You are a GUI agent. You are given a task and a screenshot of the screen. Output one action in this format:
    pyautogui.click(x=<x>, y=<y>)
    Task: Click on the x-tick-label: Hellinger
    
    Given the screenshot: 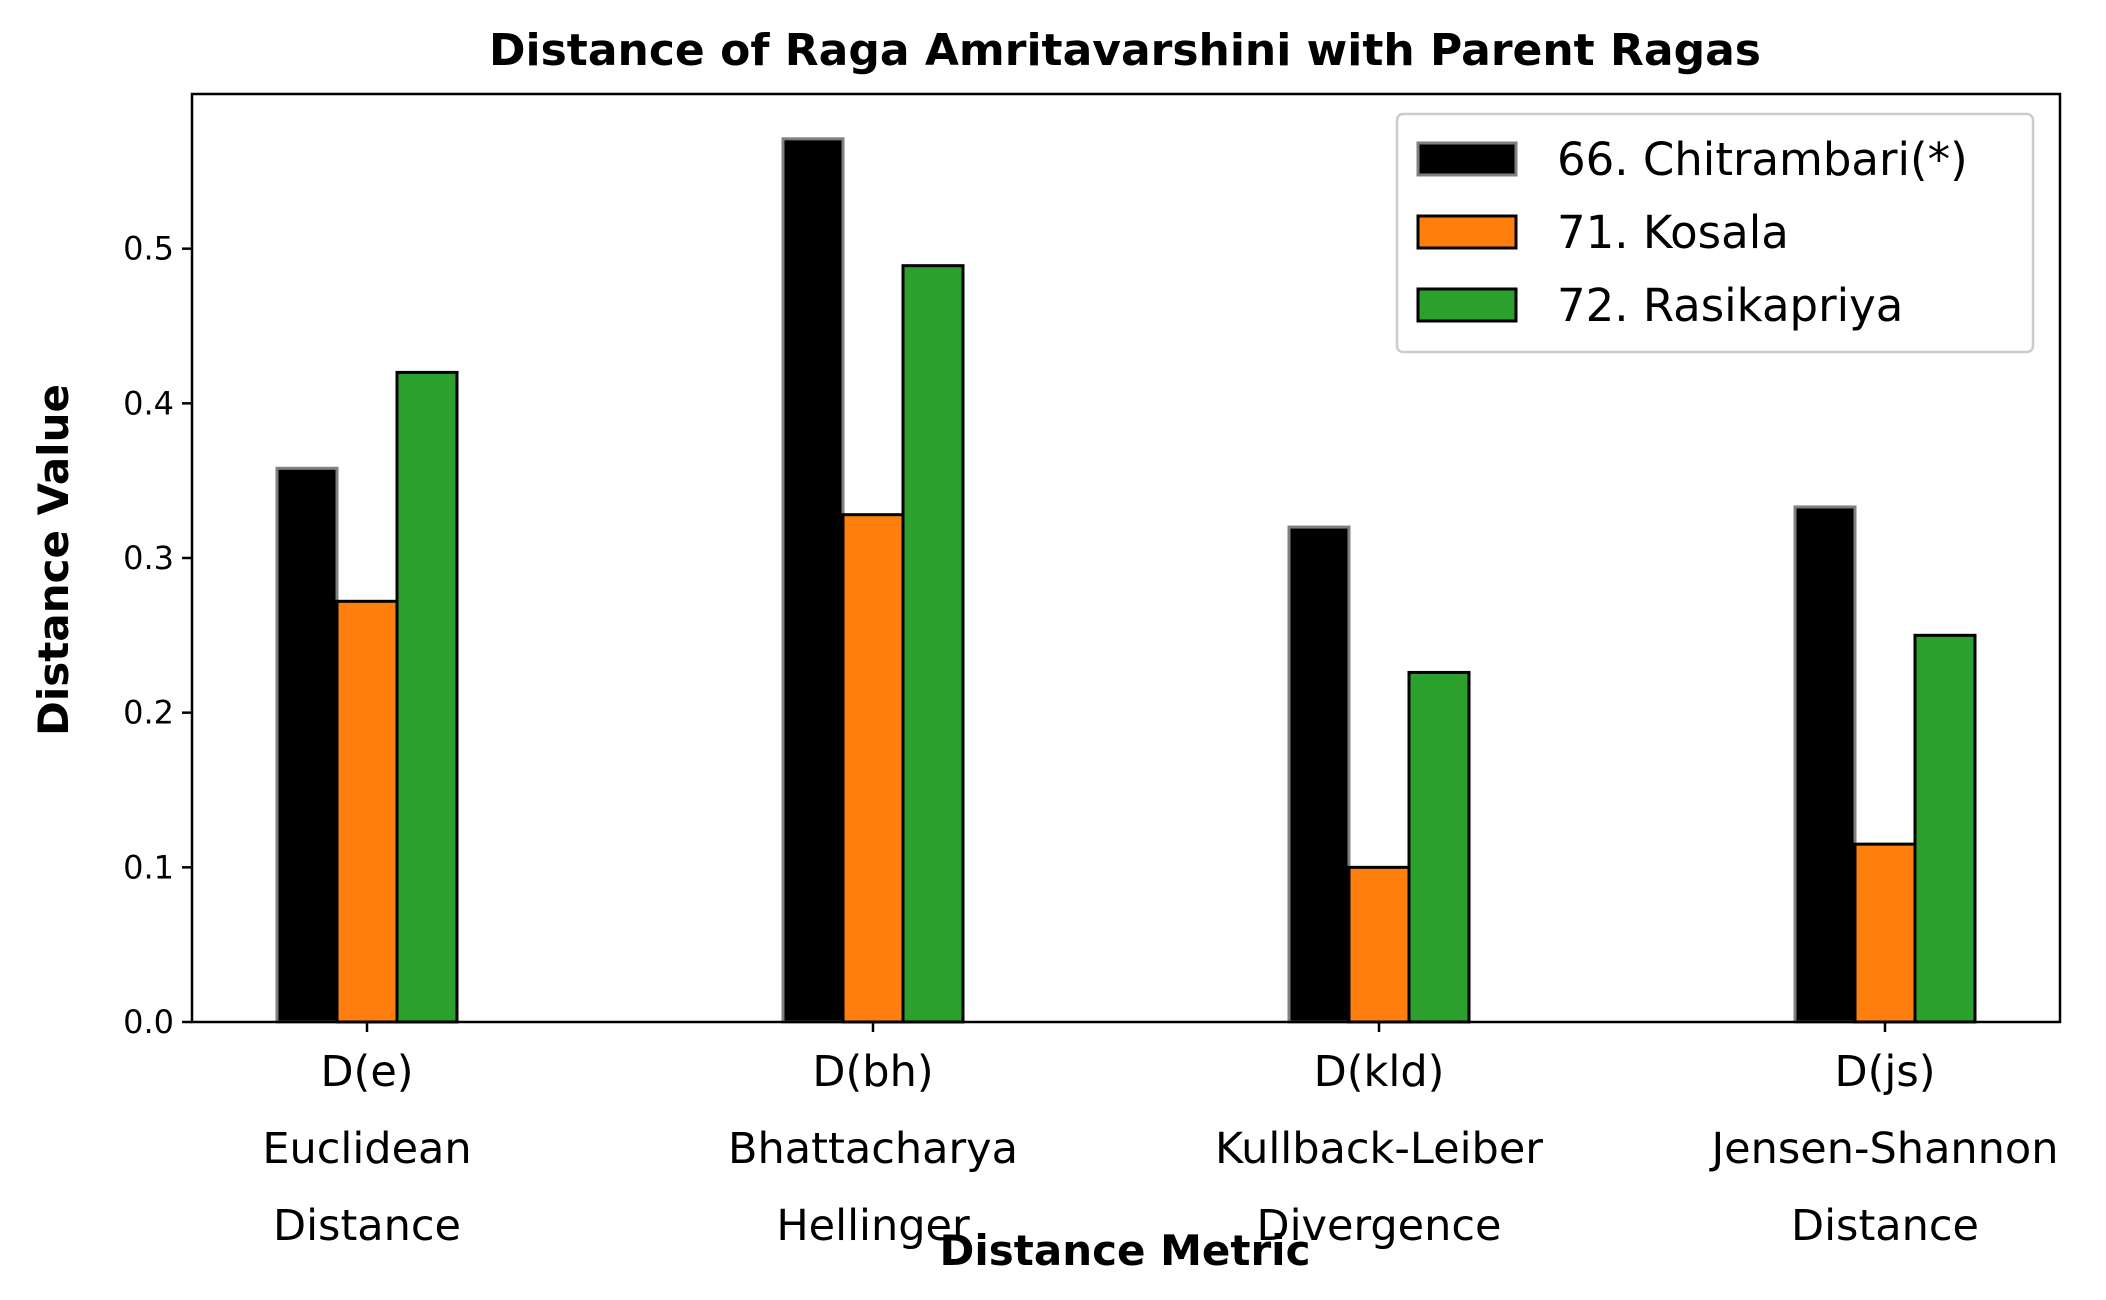 What is the action you would take?
    pyautogui.click(x=873, y=1226)
    